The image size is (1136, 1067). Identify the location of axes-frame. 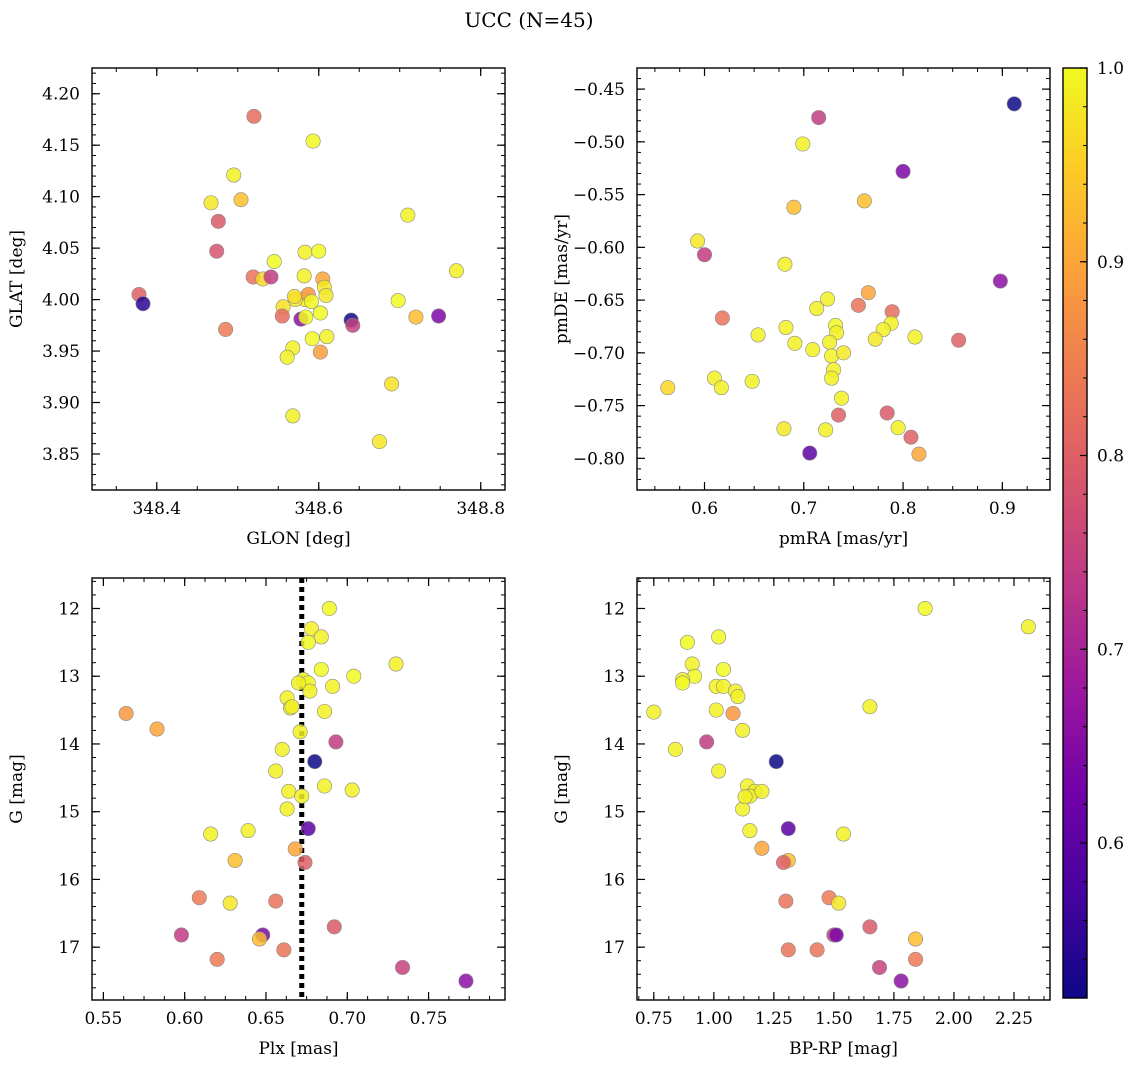
(843, 279).